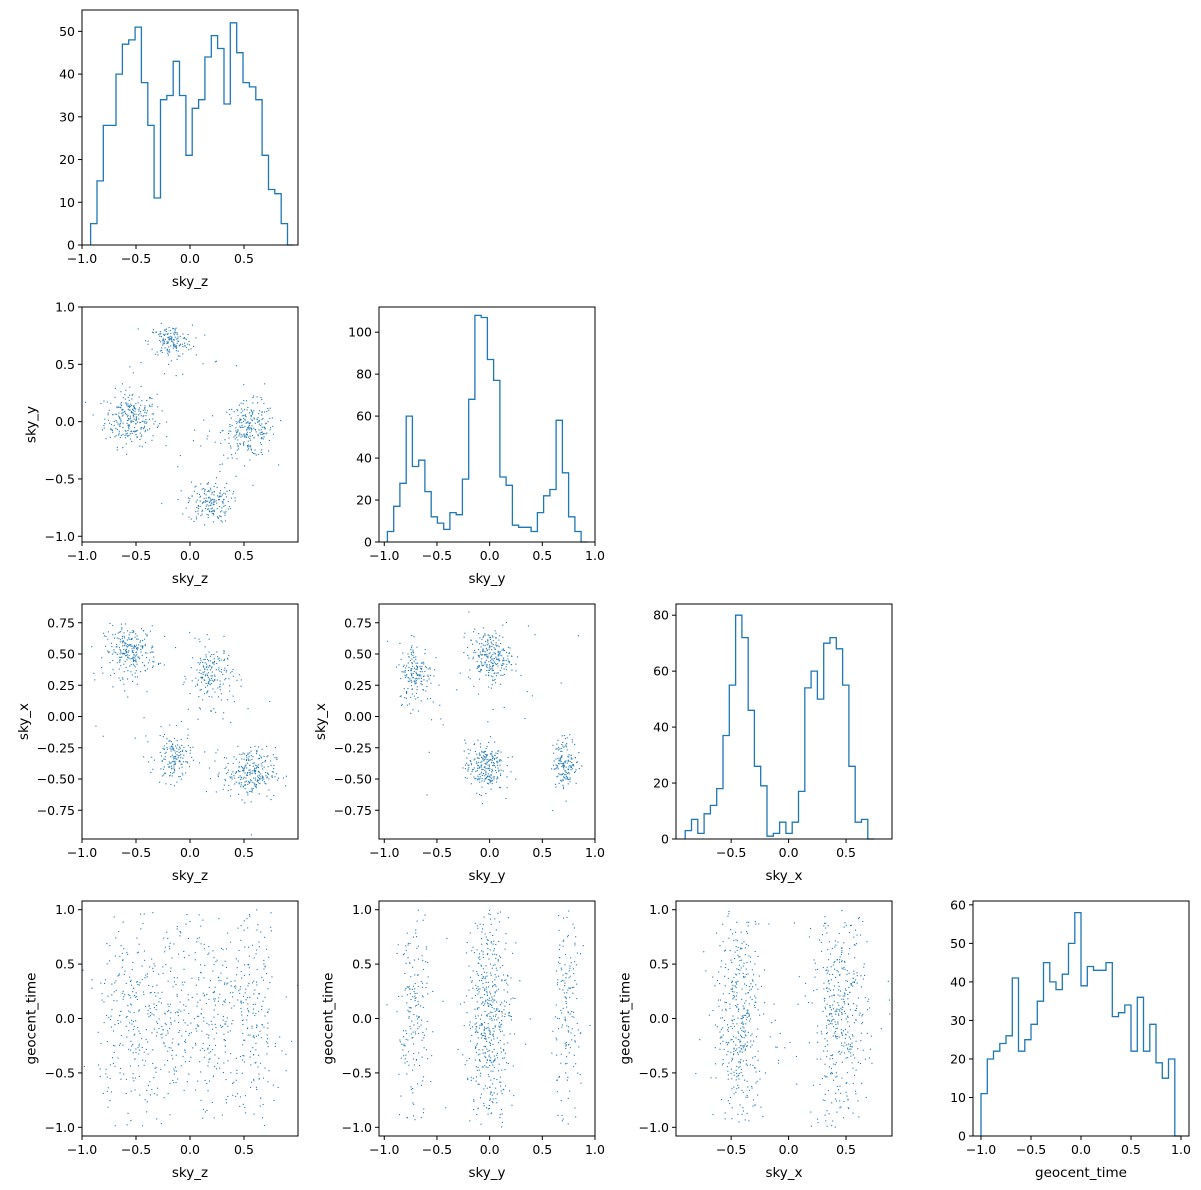 Image resolution: width=1201 pixels, height=1190 pixels. What do you see at coordinates (190, 579) in the screenshot?
I see `x-axis-label: sky_z` at bounding box center [190, 579].